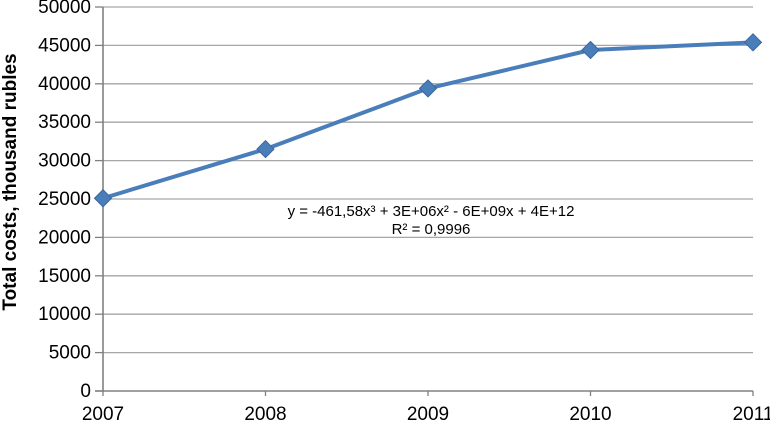 This screenshot has width=770, height=435. Describe the element at coordinates (64, 161) in the screenshot. I see `y-tick-label: 30000` at that location.